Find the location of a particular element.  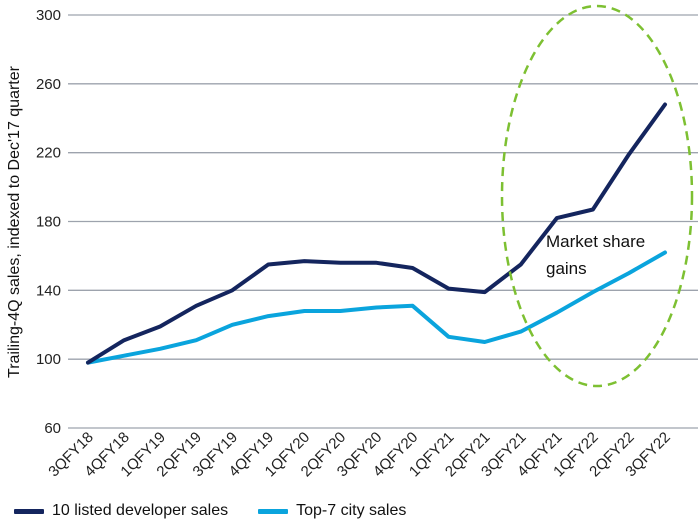

y-tick-220: 220 is located at coordinates (48, 153).